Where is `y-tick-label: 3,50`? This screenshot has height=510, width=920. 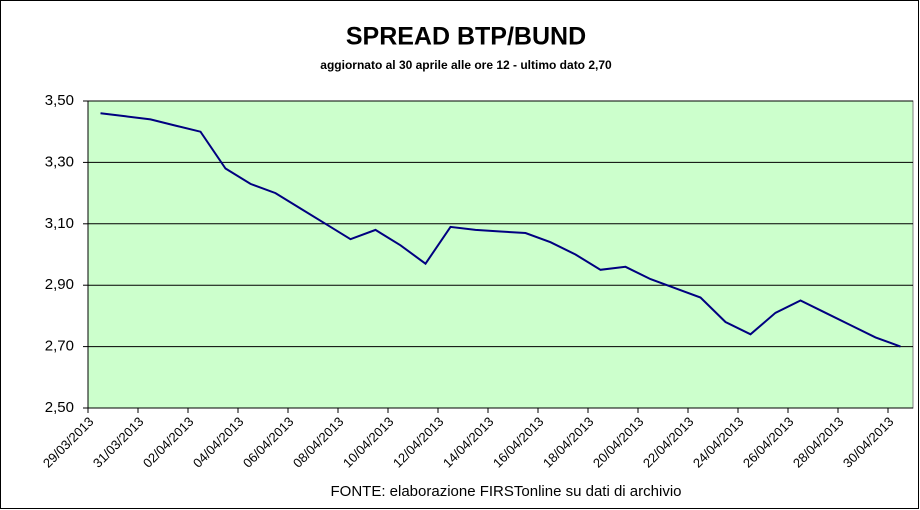
y-tick-label: 3,50 is located at coordinates (59, 100).